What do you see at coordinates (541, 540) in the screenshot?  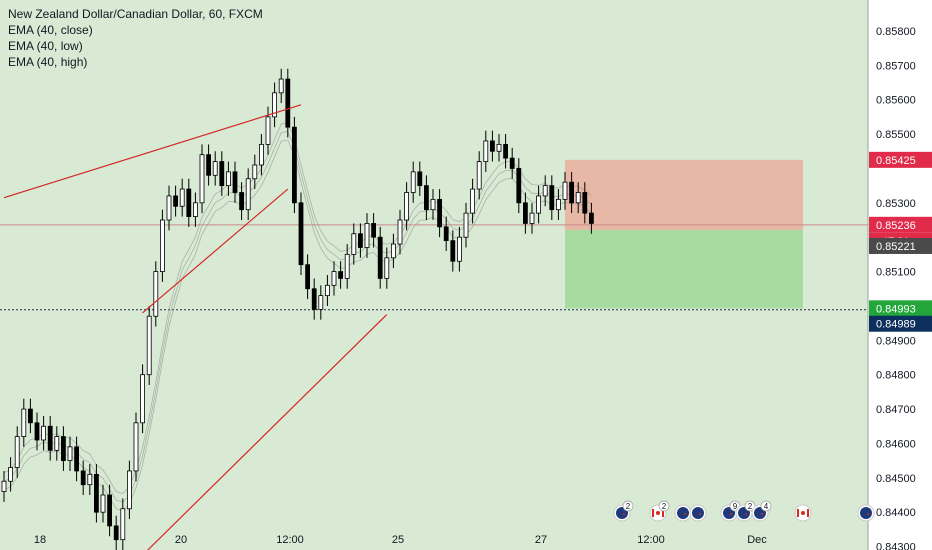 I see `x-tick-label: 27` at bounding box center [541, 540].